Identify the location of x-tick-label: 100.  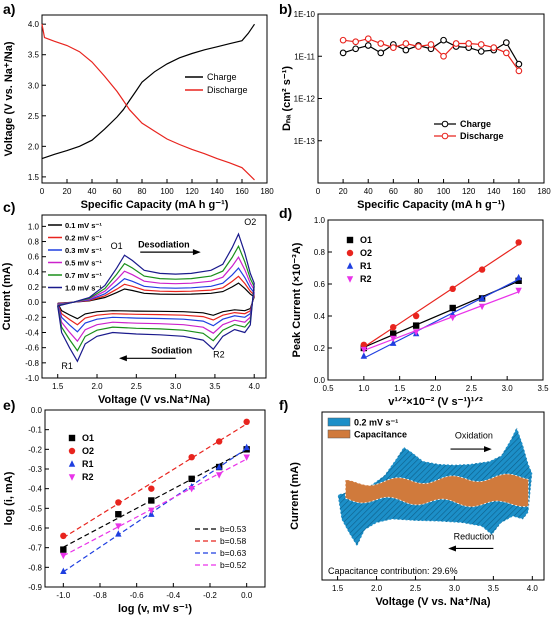
(167, 191).